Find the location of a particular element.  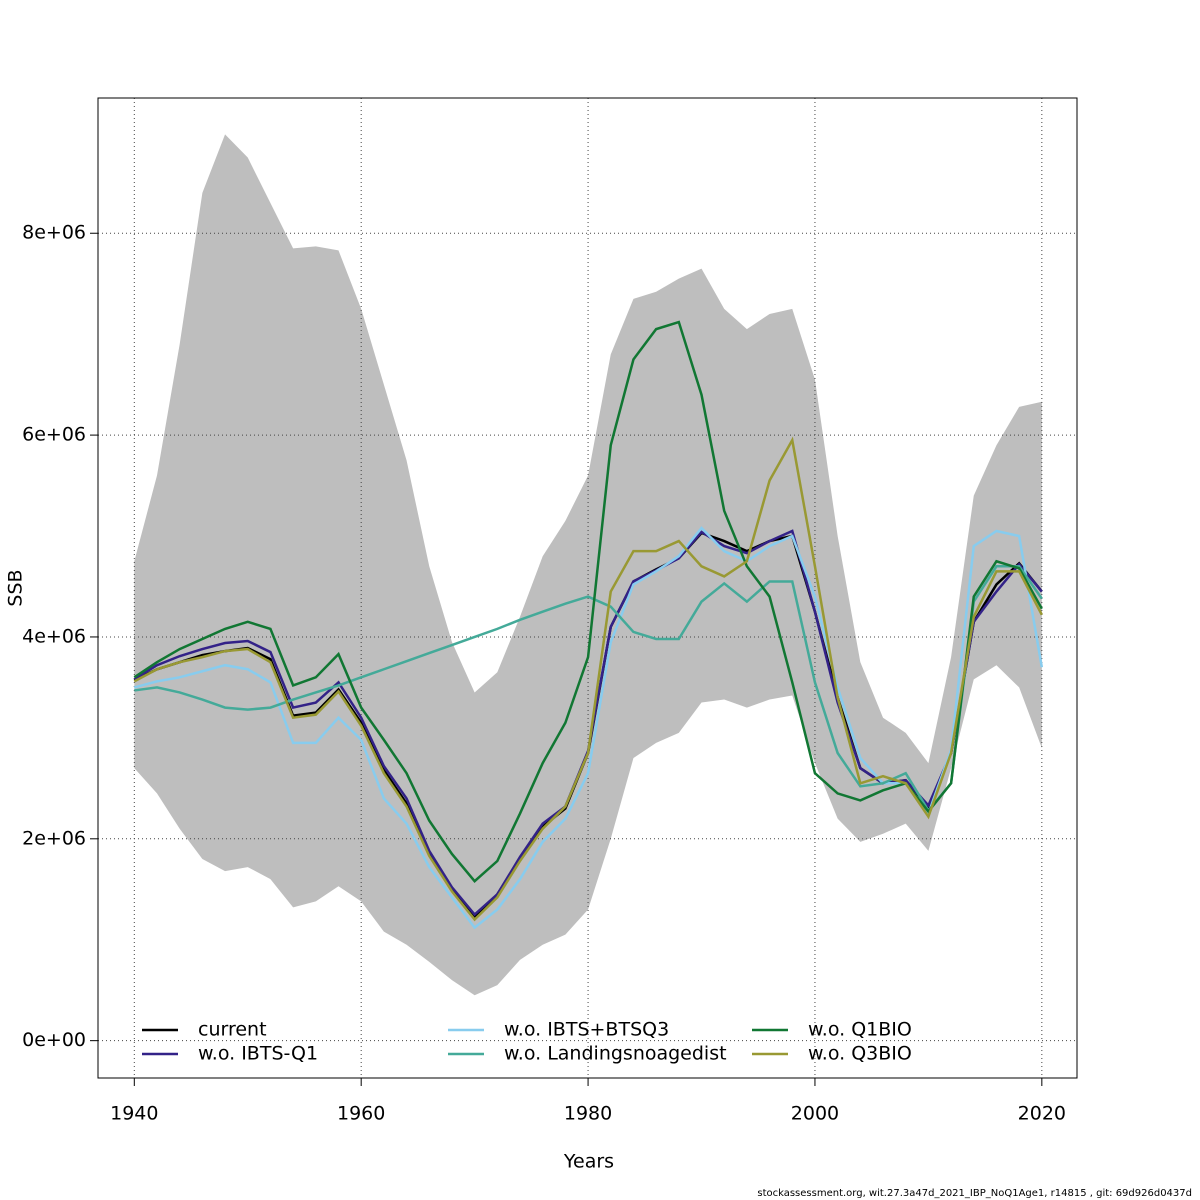

y-tick-label: 0e+00 is located at coordinates (54, 1040).